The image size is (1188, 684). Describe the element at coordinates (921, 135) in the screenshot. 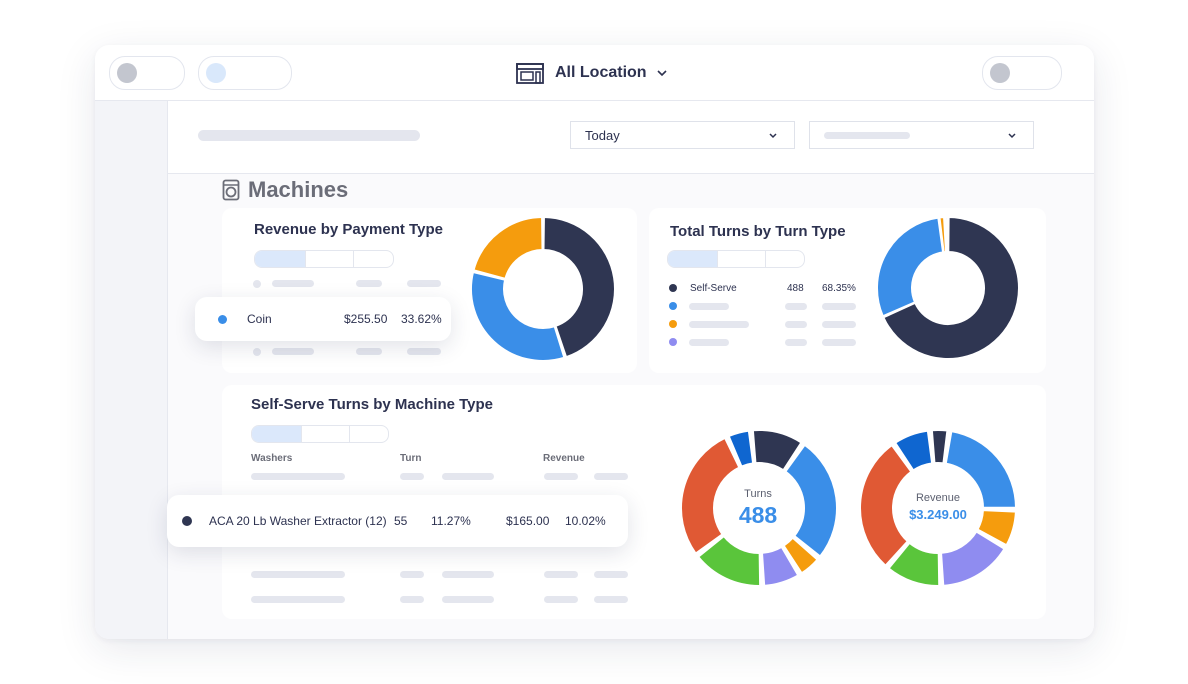

I see `secondary-select` at that location.